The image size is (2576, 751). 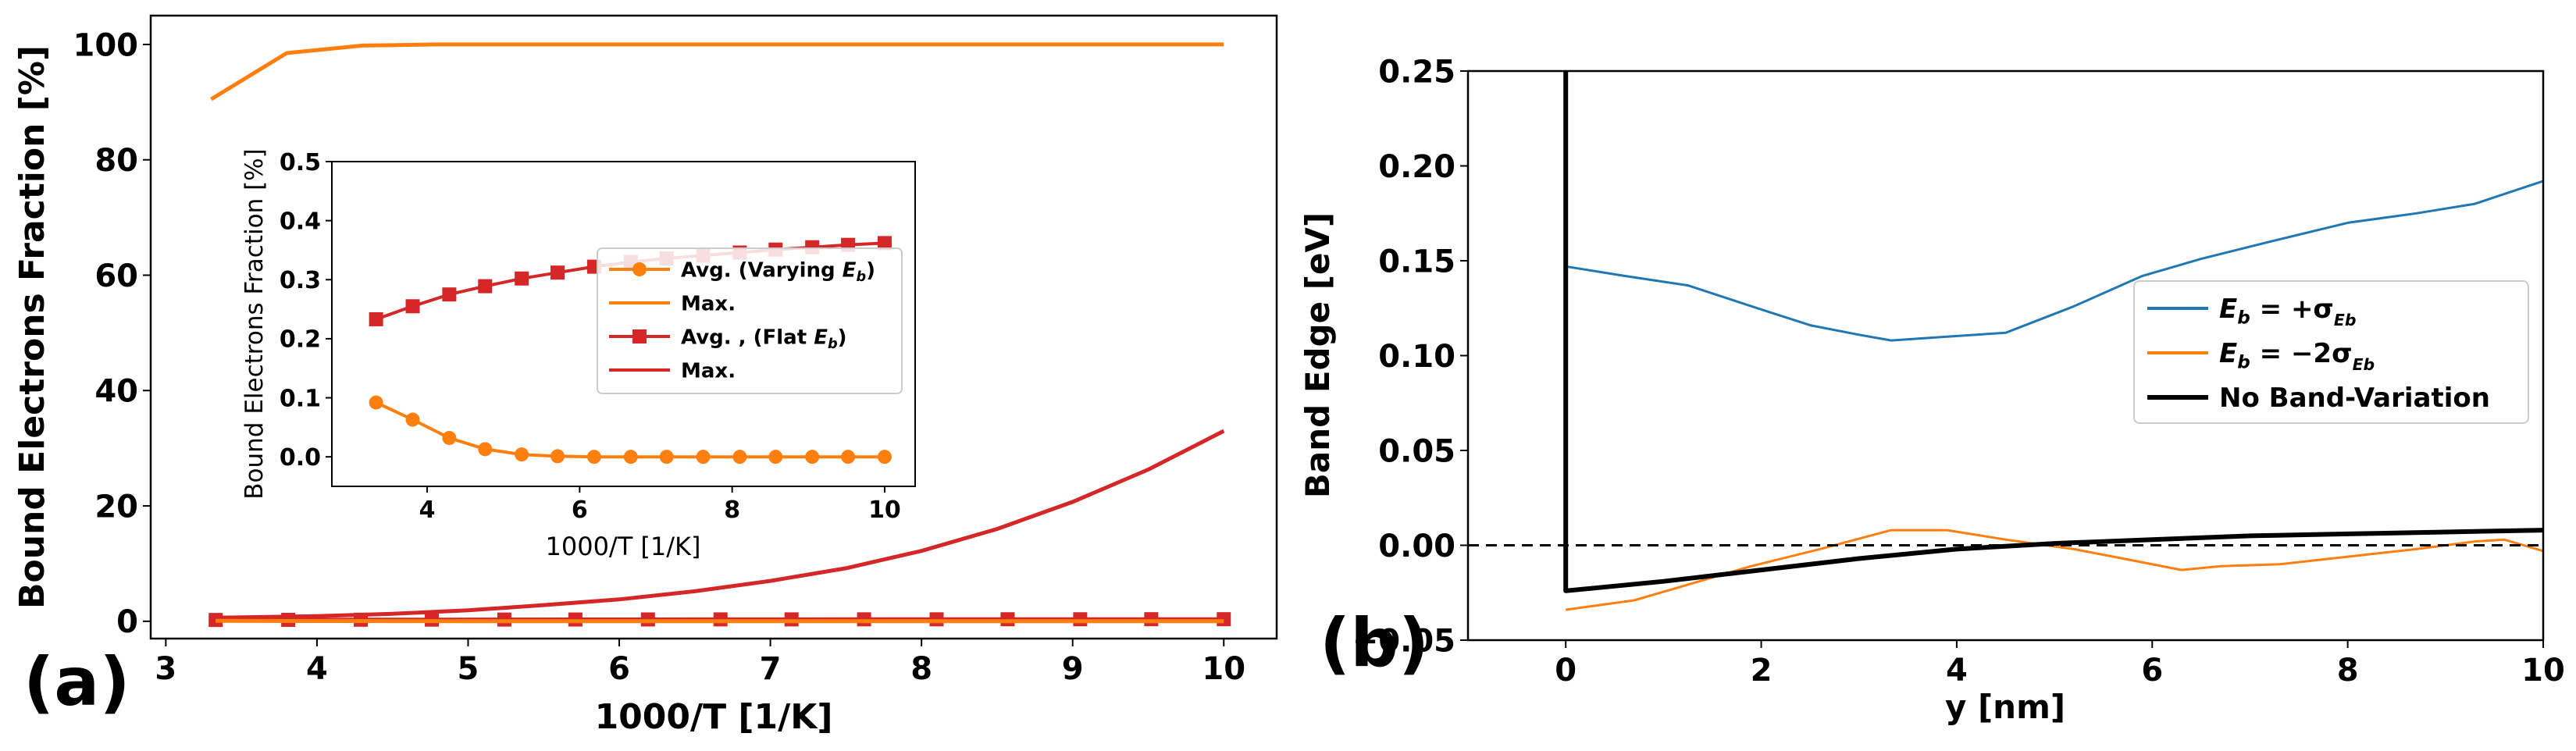 I want to click on panel-b-legend-box, so click(x=2331, y=352).